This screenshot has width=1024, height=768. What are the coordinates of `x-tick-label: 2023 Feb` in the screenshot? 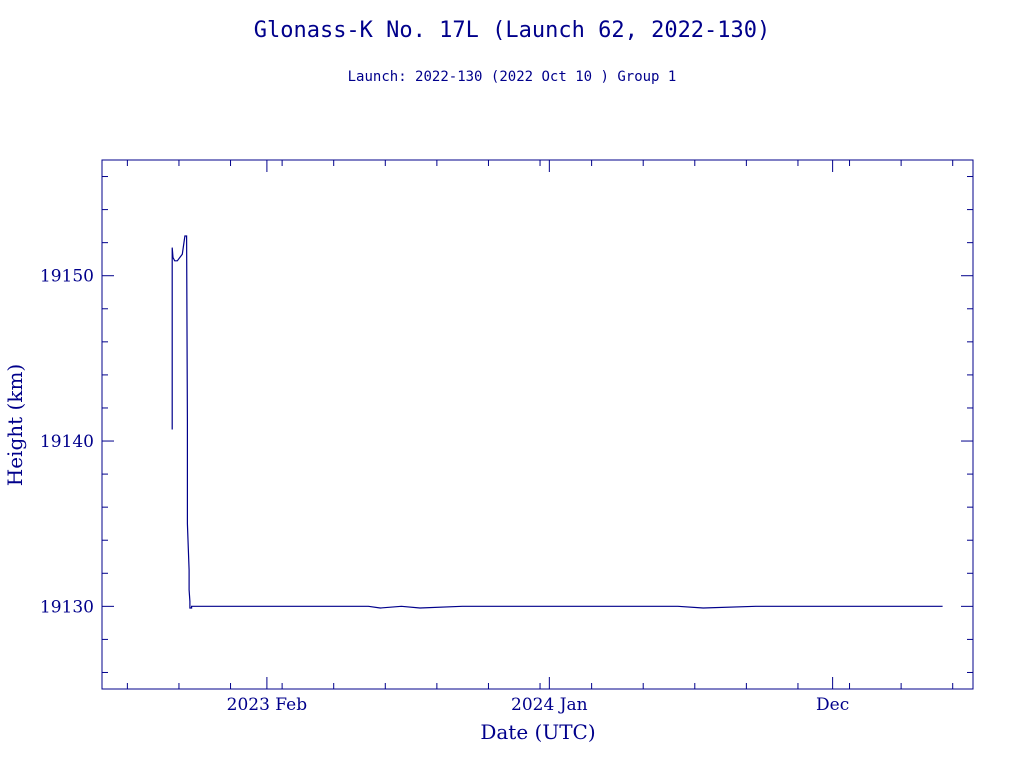 It's located at (267, 705).